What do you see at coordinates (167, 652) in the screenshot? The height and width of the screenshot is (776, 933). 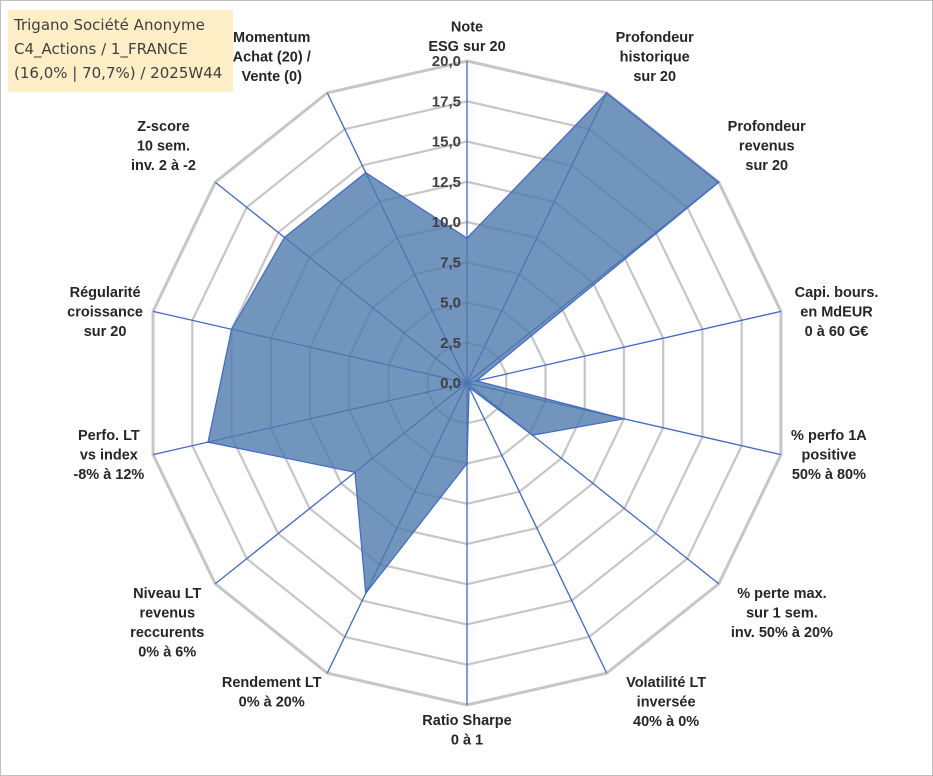 I see `axis-label-line: 0% à 6%` at bounding box center [167, 652].